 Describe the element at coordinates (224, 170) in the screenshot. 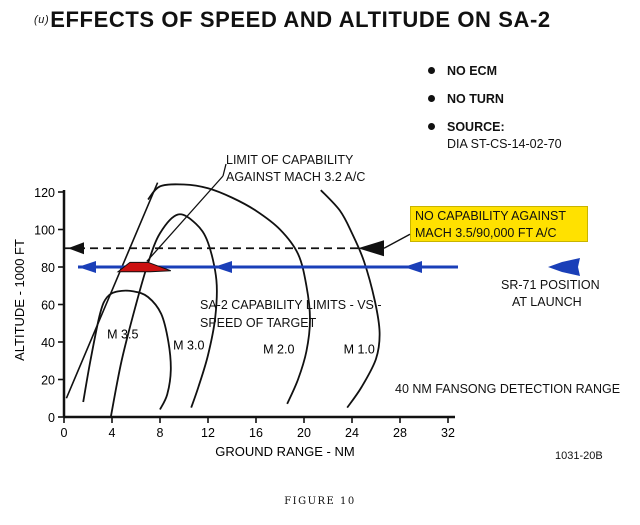

I see `limit-leader-tick` at that location.